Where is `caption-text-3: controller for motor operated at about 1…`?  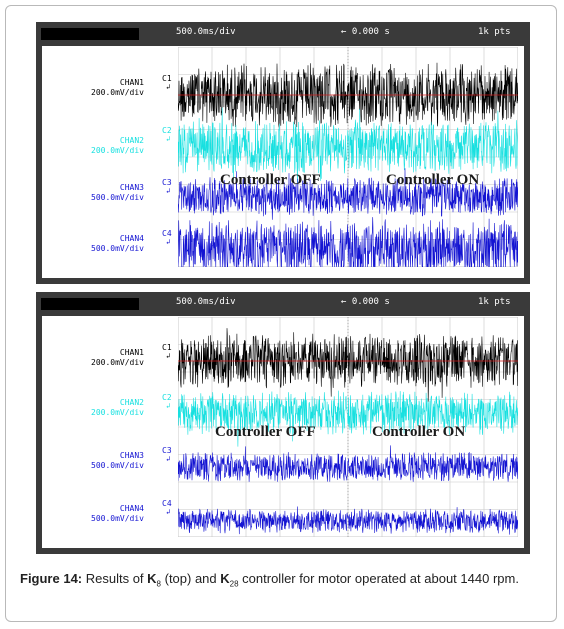 caption-text-3: controller for motor operated at about 1… is located at coordinates (378, 578).